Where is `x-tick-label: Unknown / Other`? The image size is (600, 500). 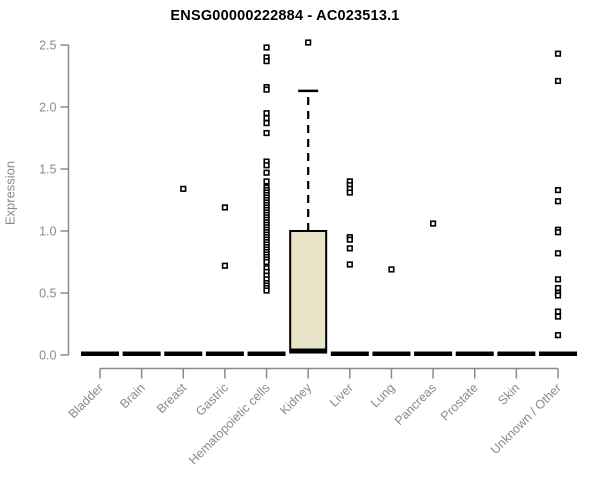
x-tick-label: Unknown / Other is located at coordinates (526, 419).